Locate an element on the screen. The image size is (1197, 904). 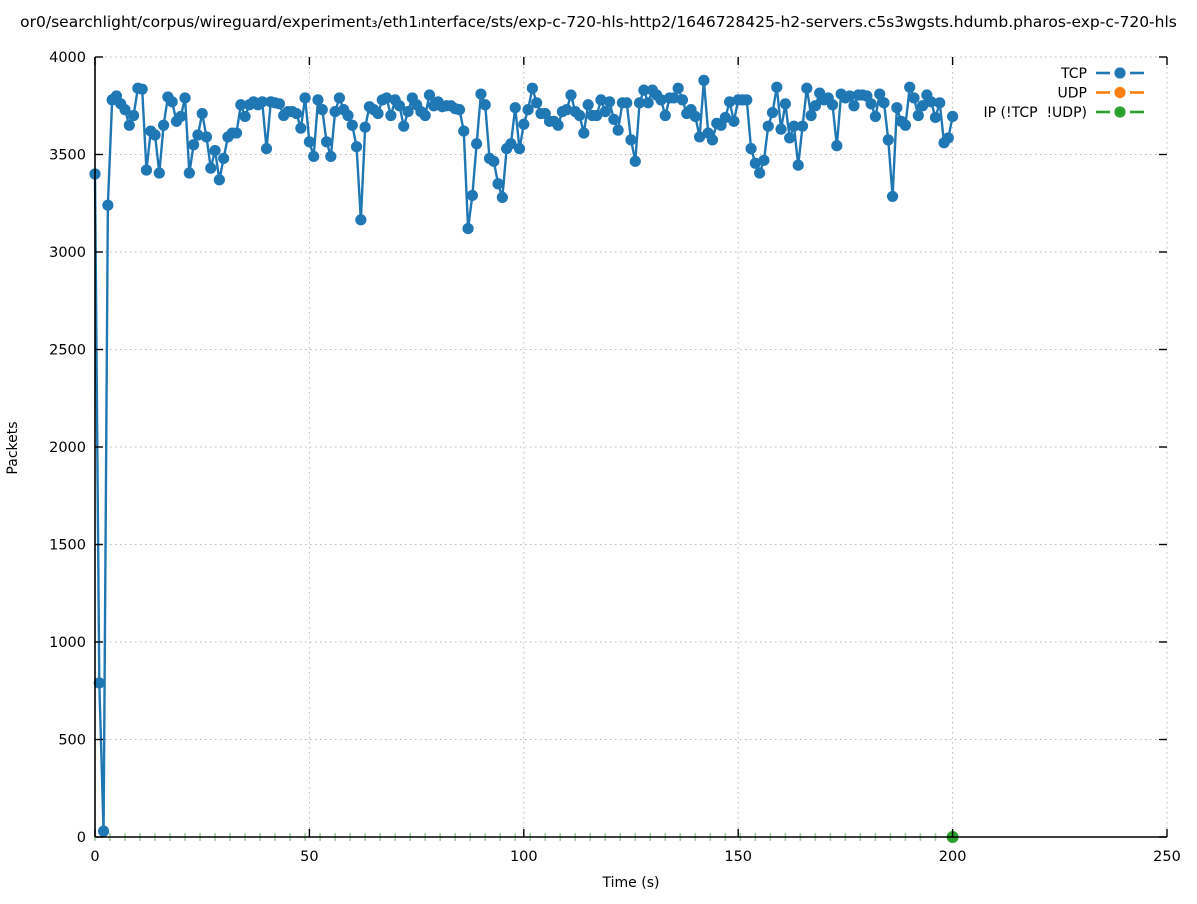
y-tick-labels: 0 500 1000 1500 2000 2500 3000 3500 4000 is located at coordinates (67, 448).